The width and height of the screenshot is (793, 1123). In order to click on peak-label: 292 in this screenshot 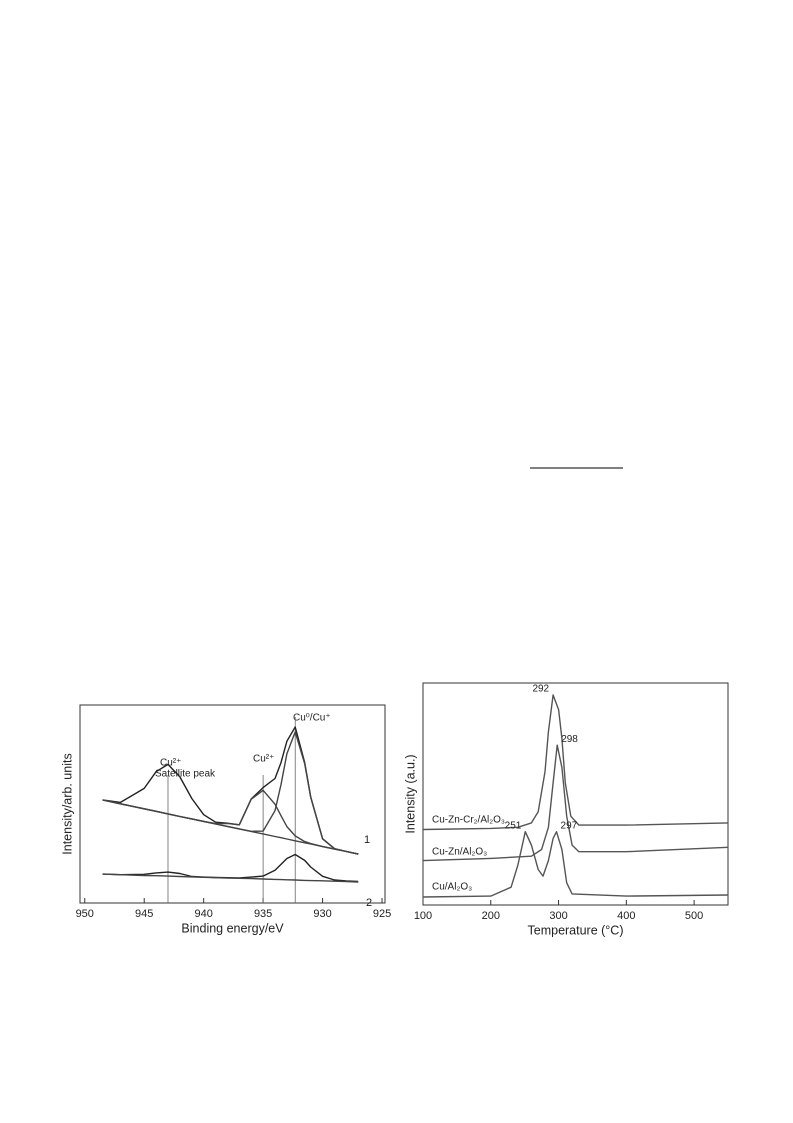, I will do `click(540, 689)`.